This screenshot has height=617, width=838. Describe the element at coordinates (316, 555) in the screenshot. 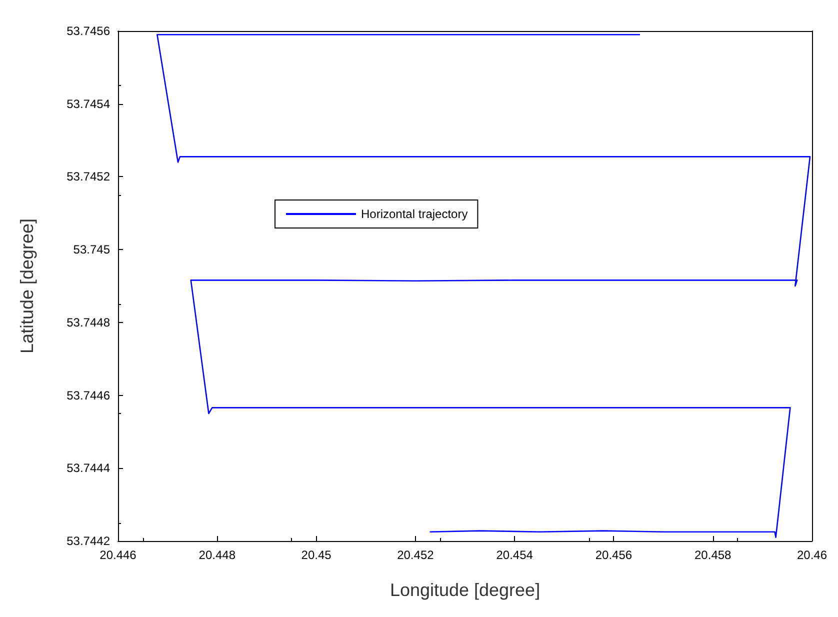

I see `x-tick-label: 20.45` at that location.